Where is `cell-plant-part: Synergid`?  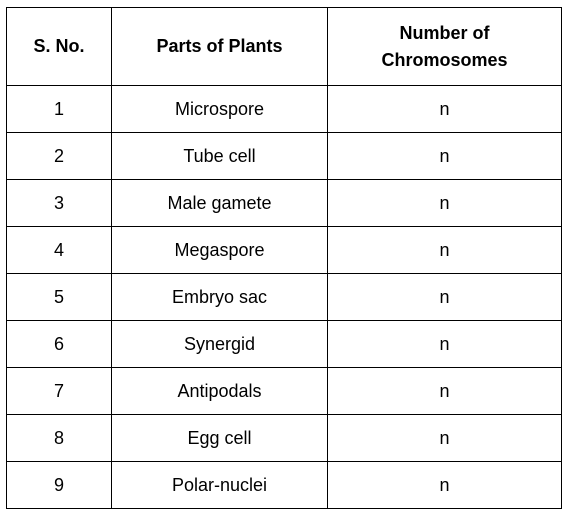
cell-plant-part: Synergid is located at coordinates (219, 344).